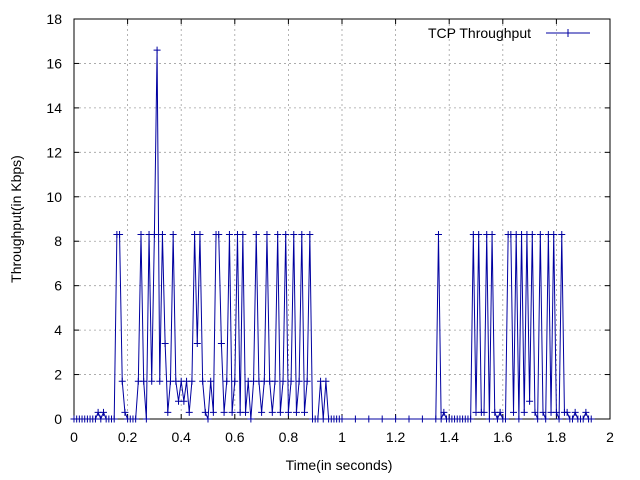  What do you see at coordinates (54, 152) in the screenshot?
I see `y-tick-label: 12` at bounding box center [54, 152].